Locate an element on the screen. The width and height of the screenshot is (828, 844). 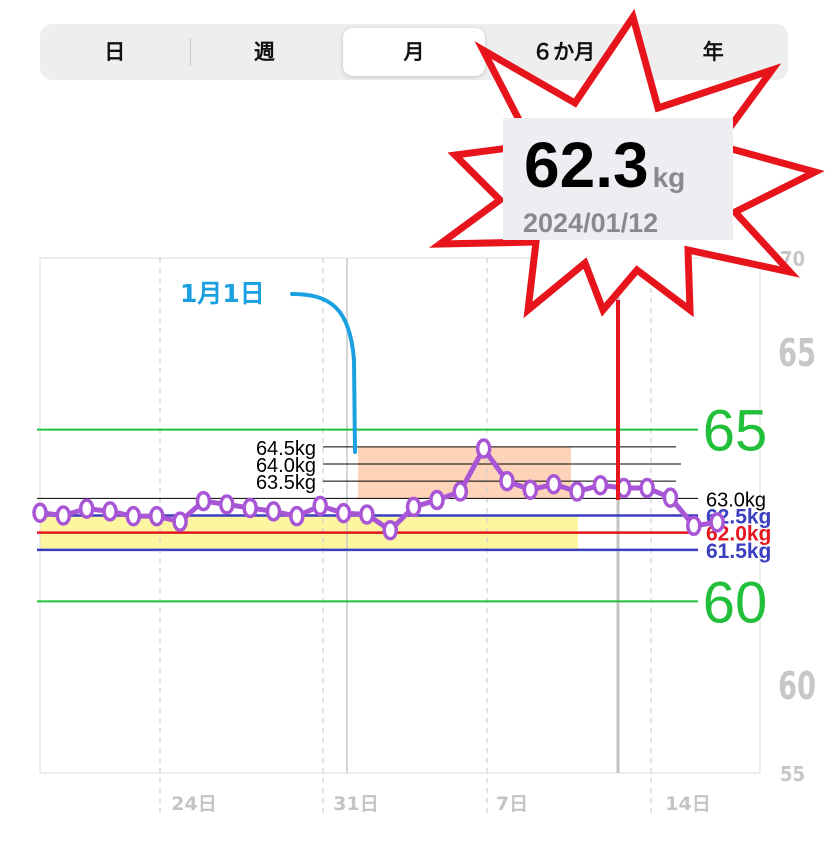
new-year-label: 1月1日 is located at coordinates (222, 293).